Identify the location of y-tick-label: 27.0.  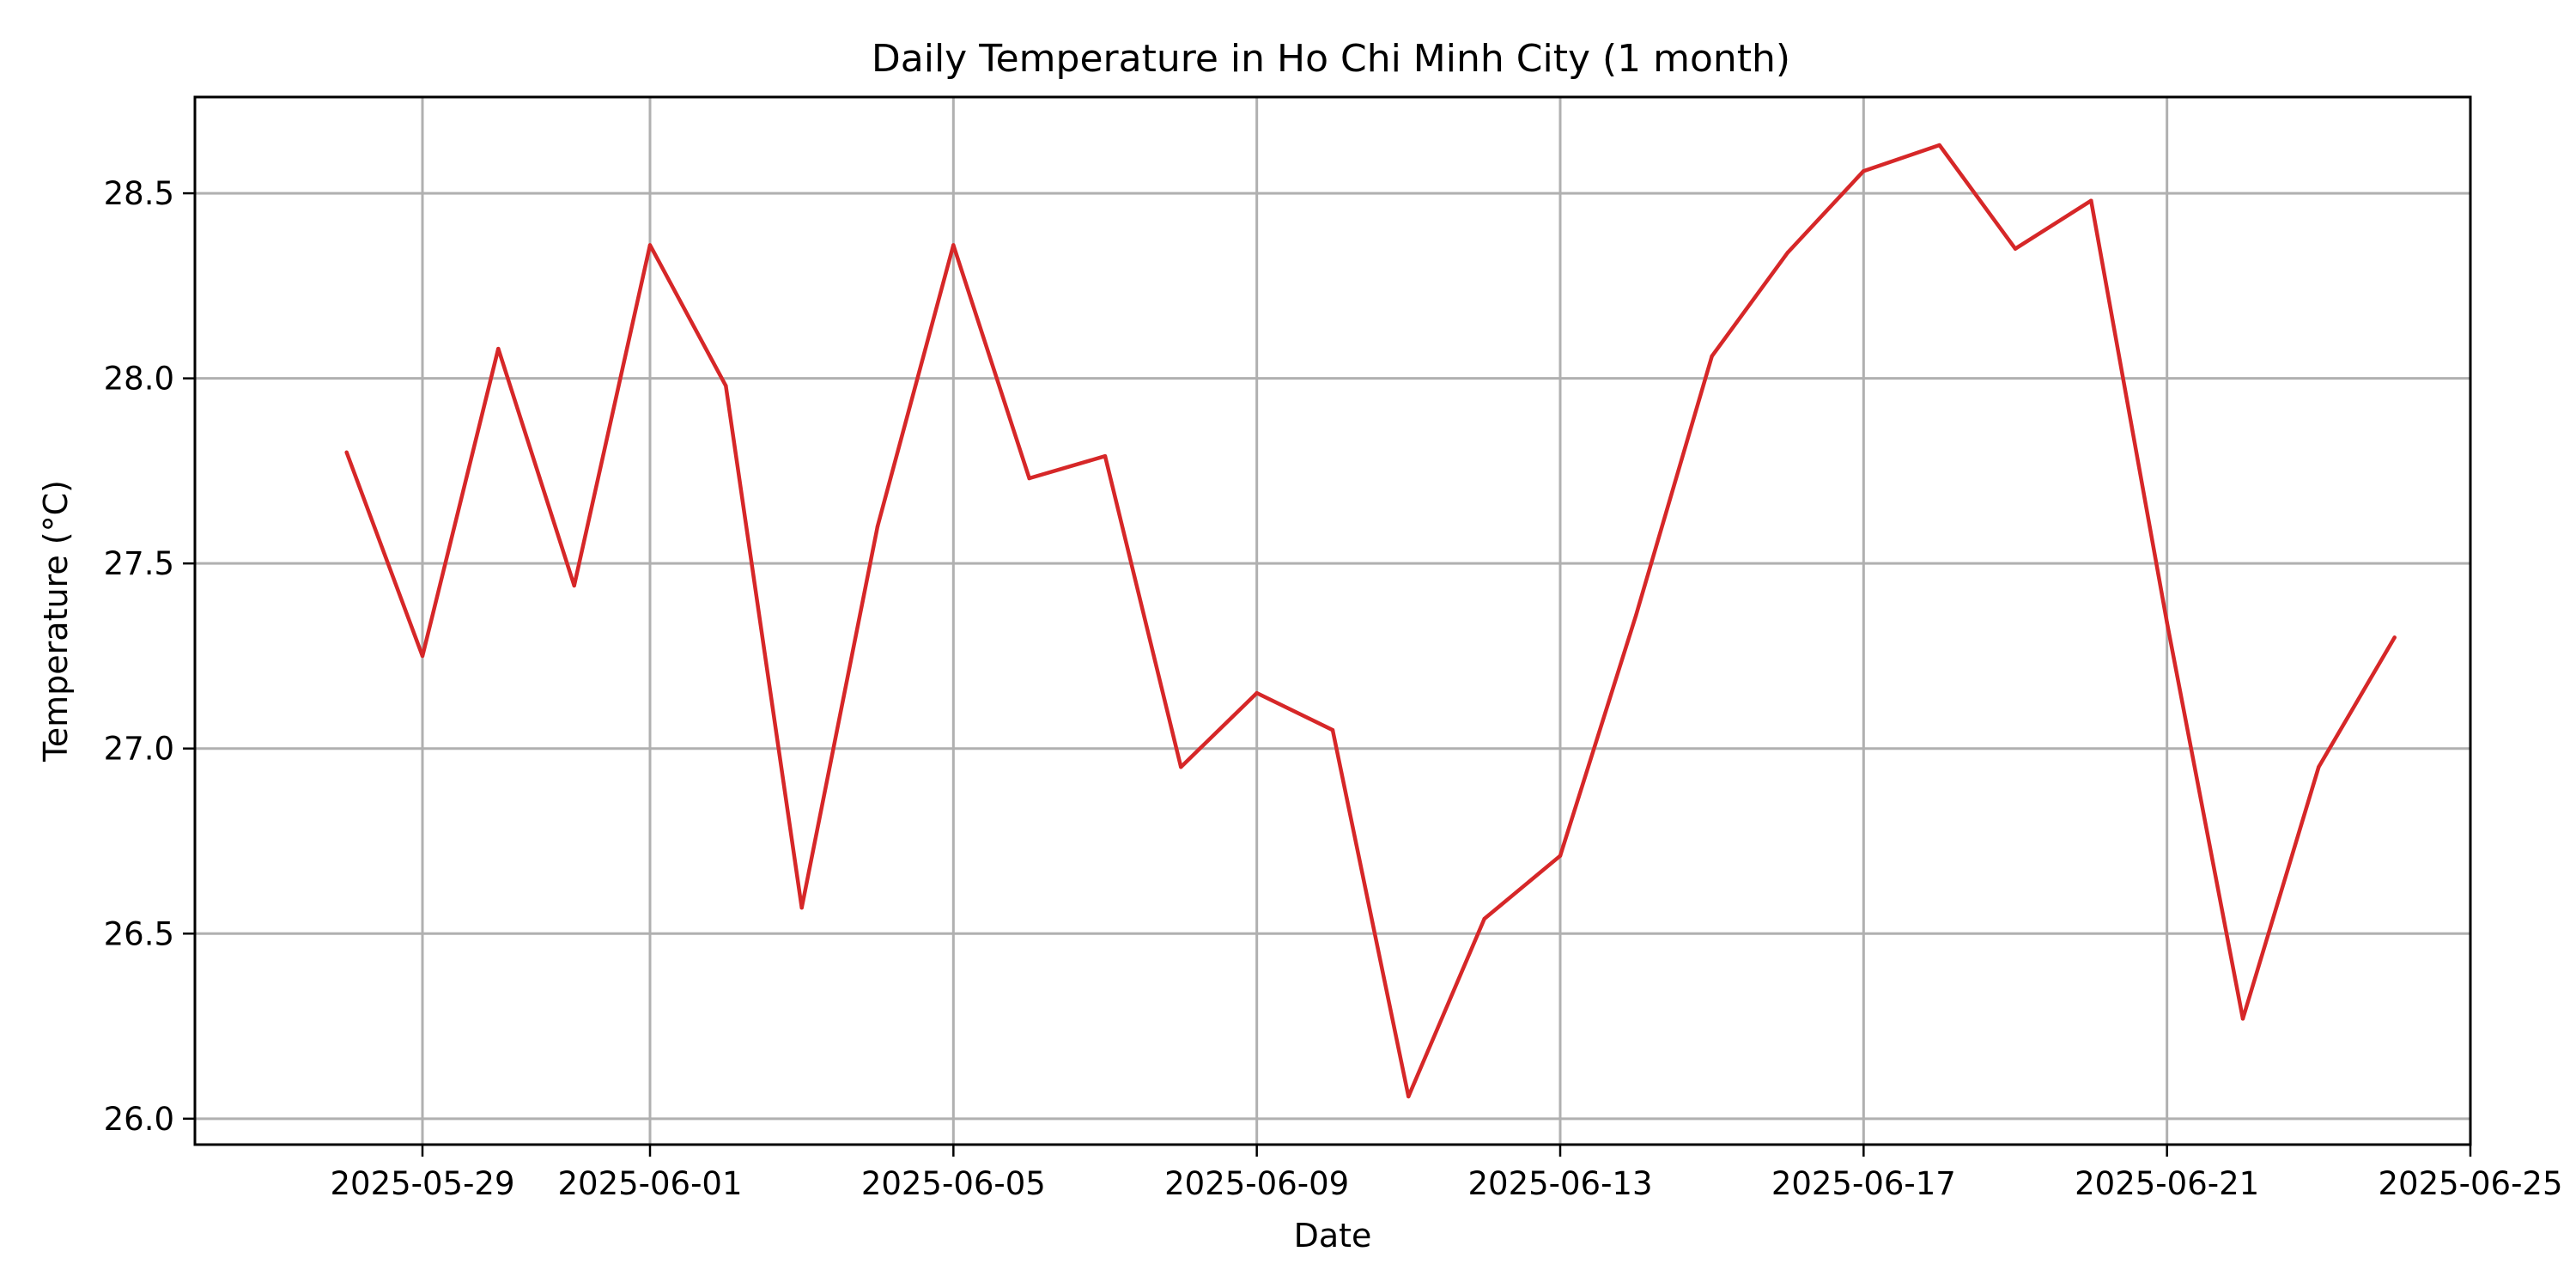
(139, 749).